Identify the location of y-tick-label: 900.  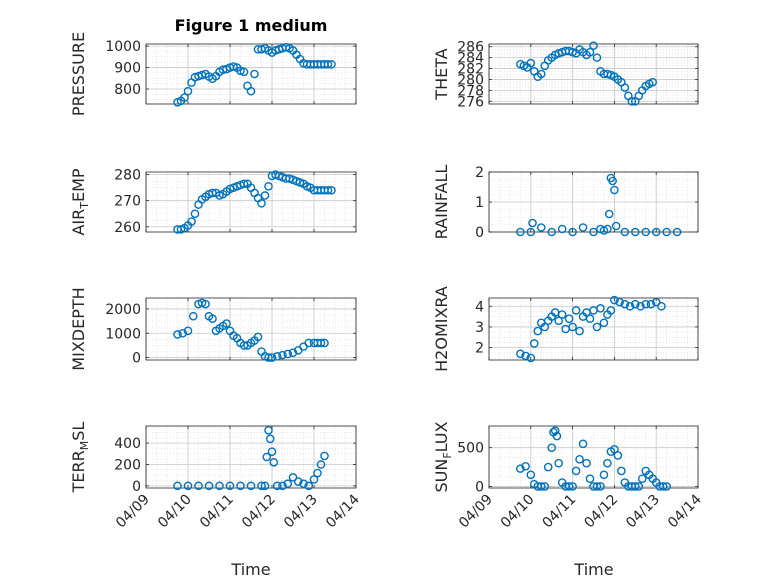
(127, 69).